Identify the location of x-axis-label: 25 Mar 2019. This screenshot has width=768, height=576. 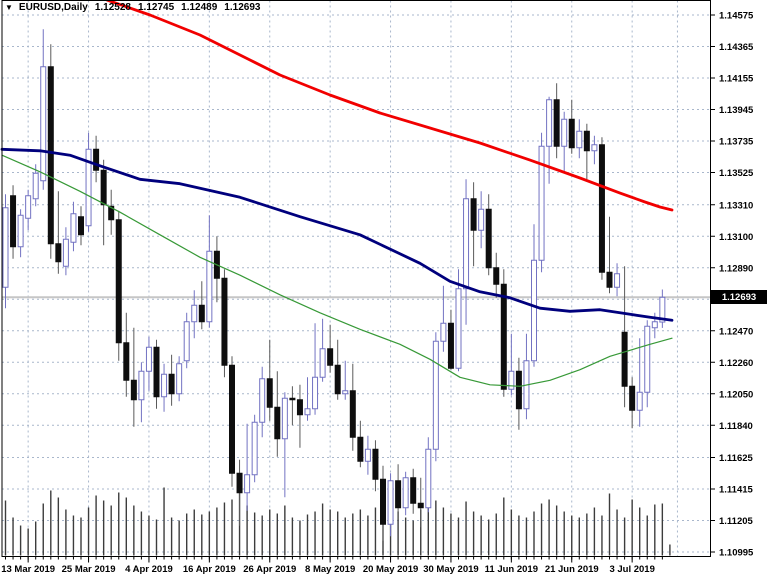
(89, 569).